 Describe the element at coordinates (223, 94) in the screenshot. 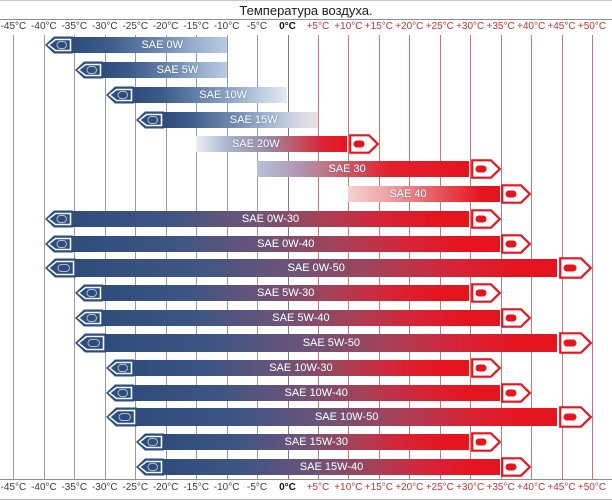

I see `bar-label-sae-10w: SAE 10W` at that location.